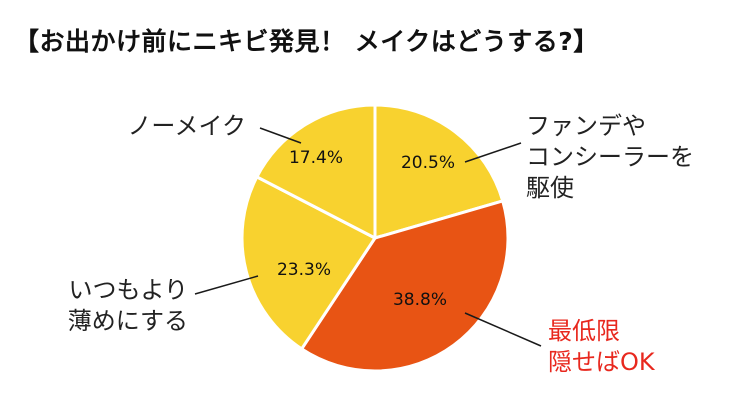 The height and width of the screenshot is (408, 750). Describe the element at coordinates (428, 163) in the screenshot. I see `slice-value-label: 20.5%` at that location.